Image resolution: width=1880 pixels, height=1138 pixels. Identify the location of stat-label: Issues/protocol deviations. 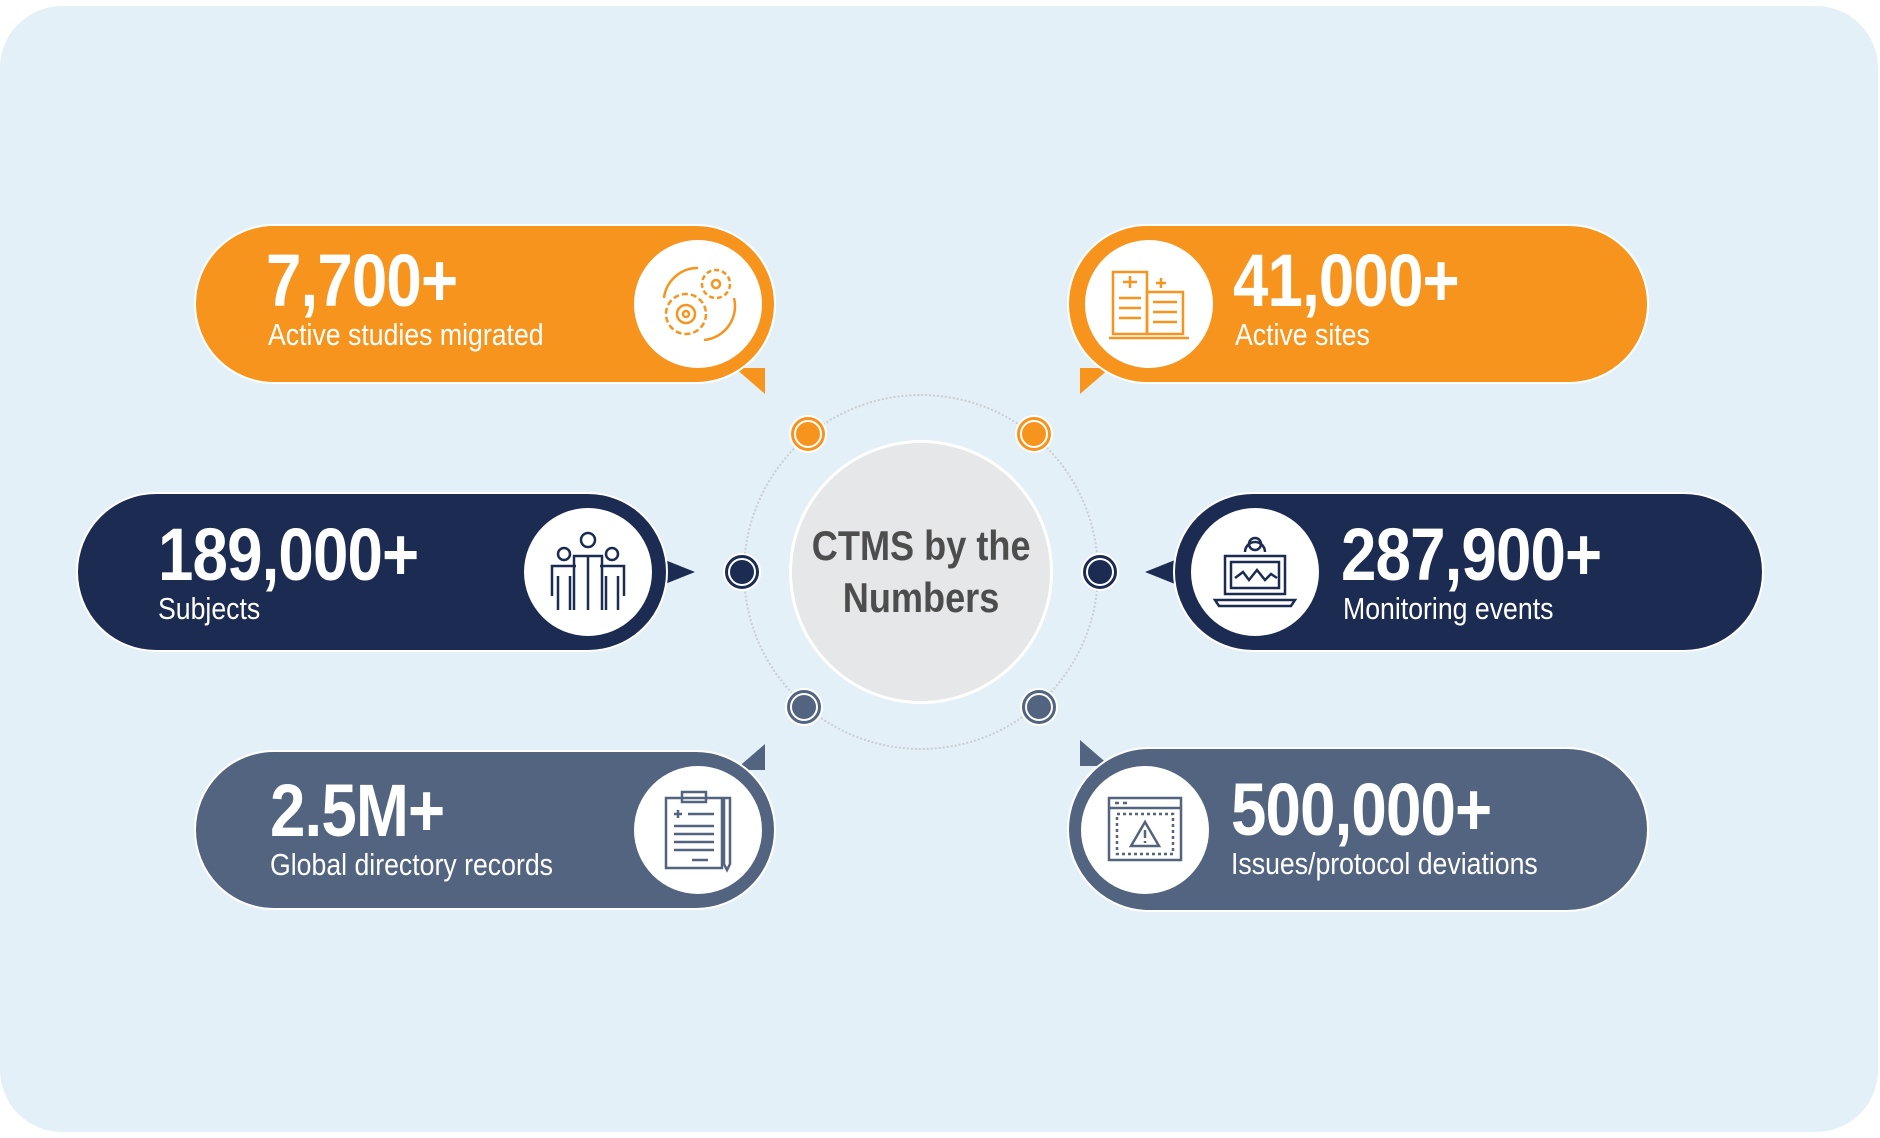
(1384, 863).